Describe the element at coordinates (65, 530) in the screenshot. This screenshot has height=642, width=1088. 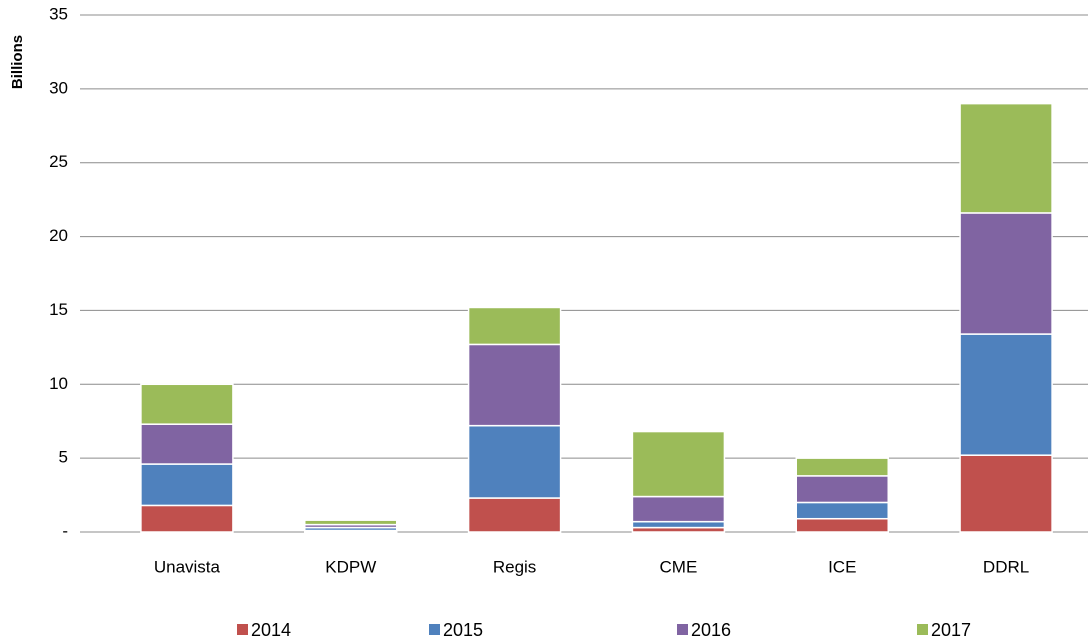
I see `y-tick-label: -` at that location.